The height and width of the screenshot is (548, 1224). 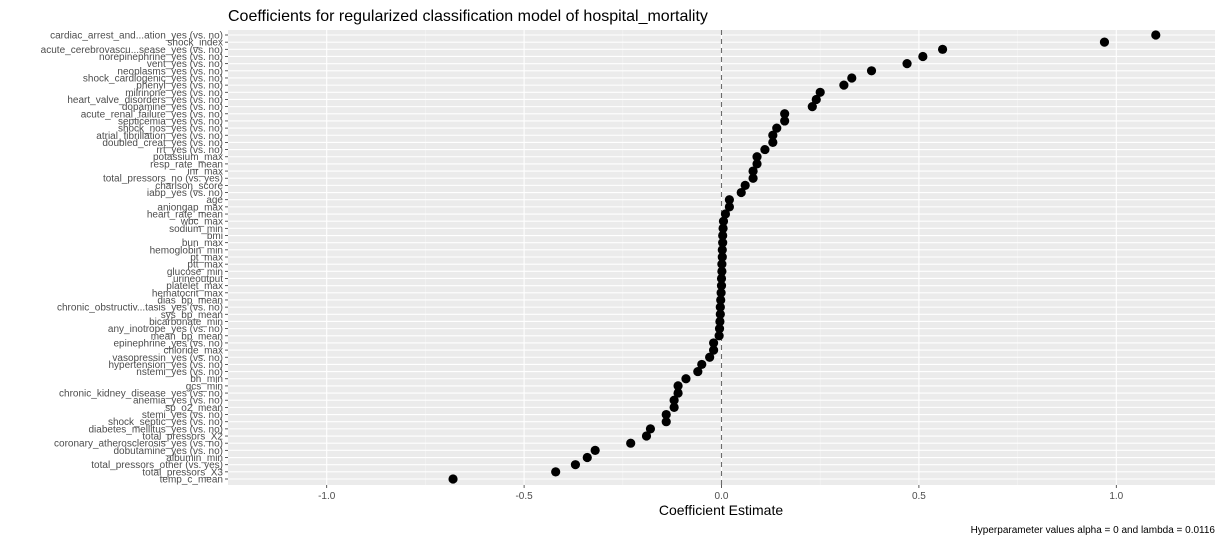 I want to click on y-tick-label: acute_renal_failure_yes (vs. no), so click(x=152, y=114).